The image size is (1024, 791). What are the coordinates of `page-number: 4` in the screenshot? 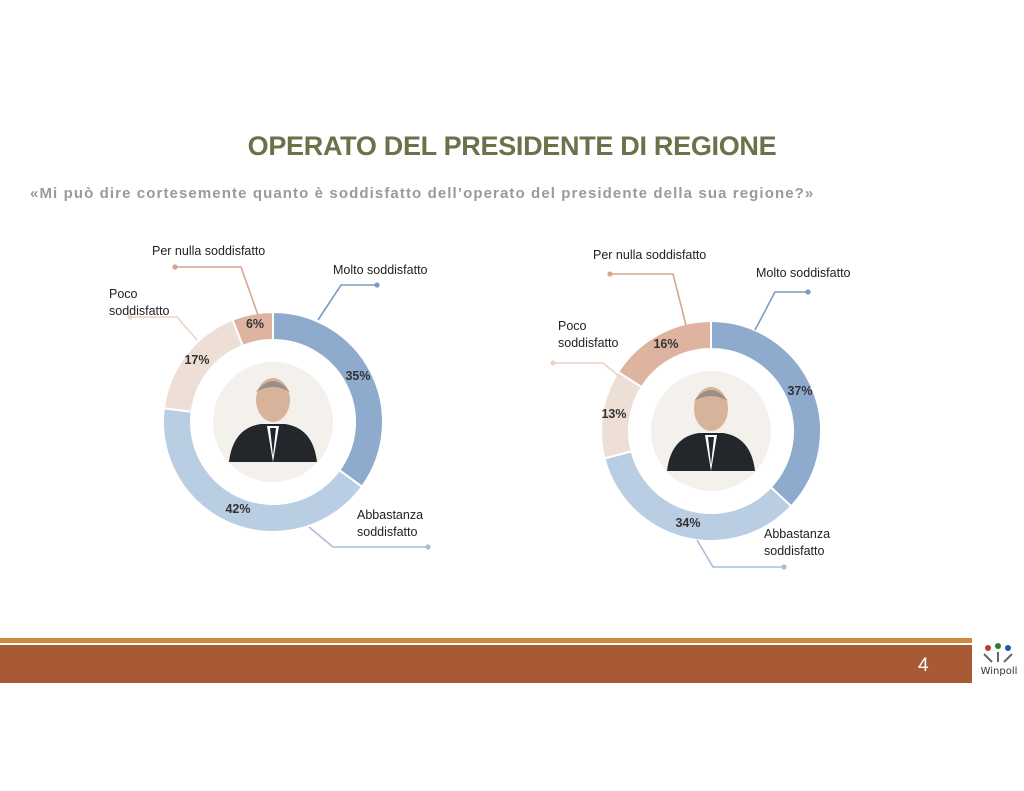 It's located at (923, 665).